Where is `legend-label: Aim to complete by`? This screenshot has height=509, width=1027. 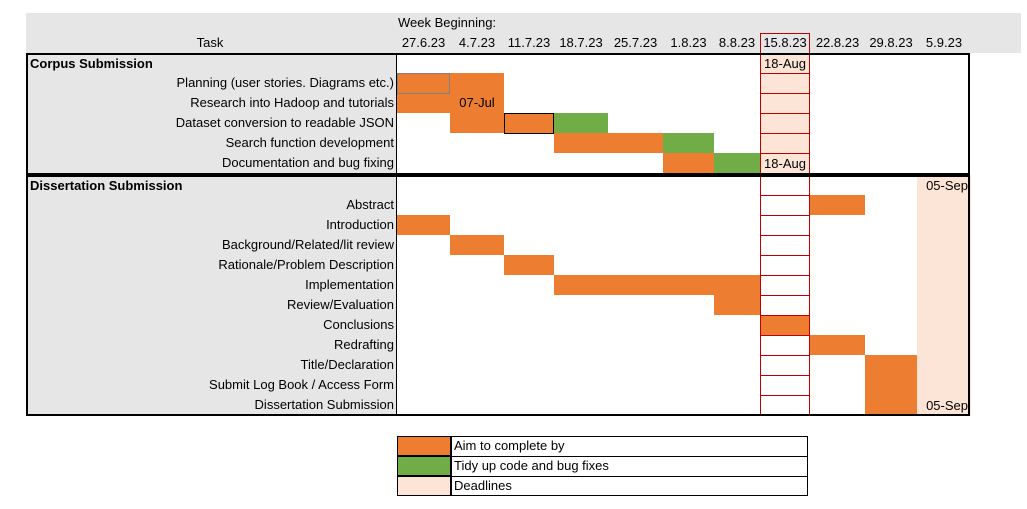
legend-label: Aim to complete by is located at coordinates (509, 445).